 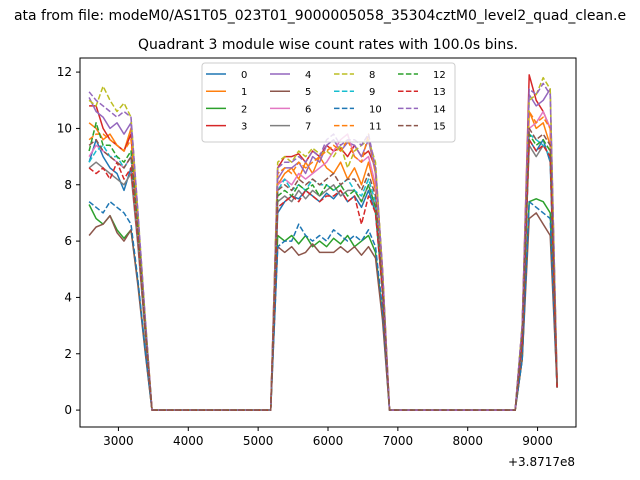 I want to click on legend-label-15: 15, so click(x=439, y=127).